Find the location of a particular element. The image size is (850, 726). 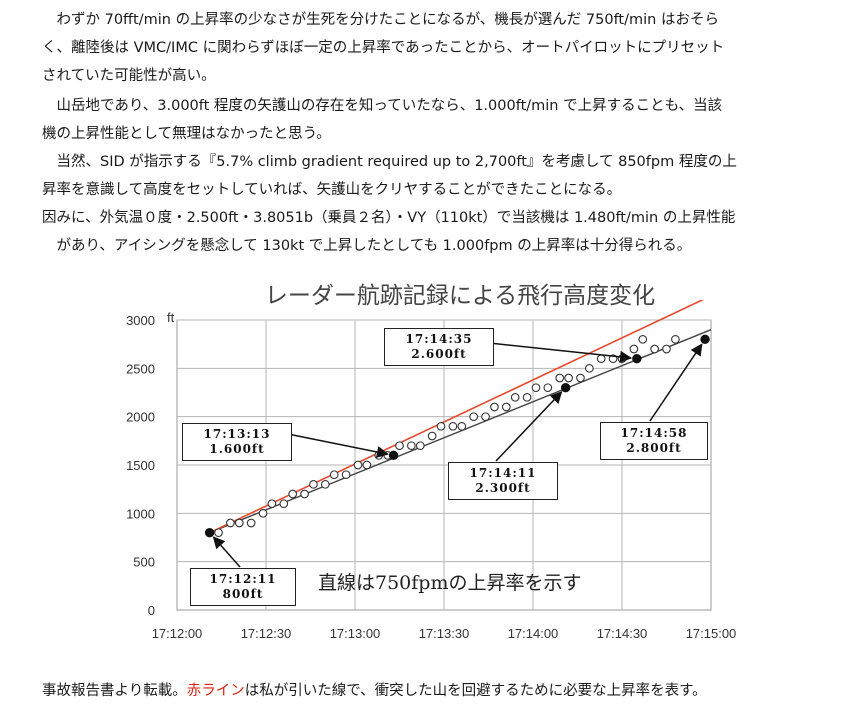

x-tick-label: 17:14:00 is located at coordinates (533, 633).